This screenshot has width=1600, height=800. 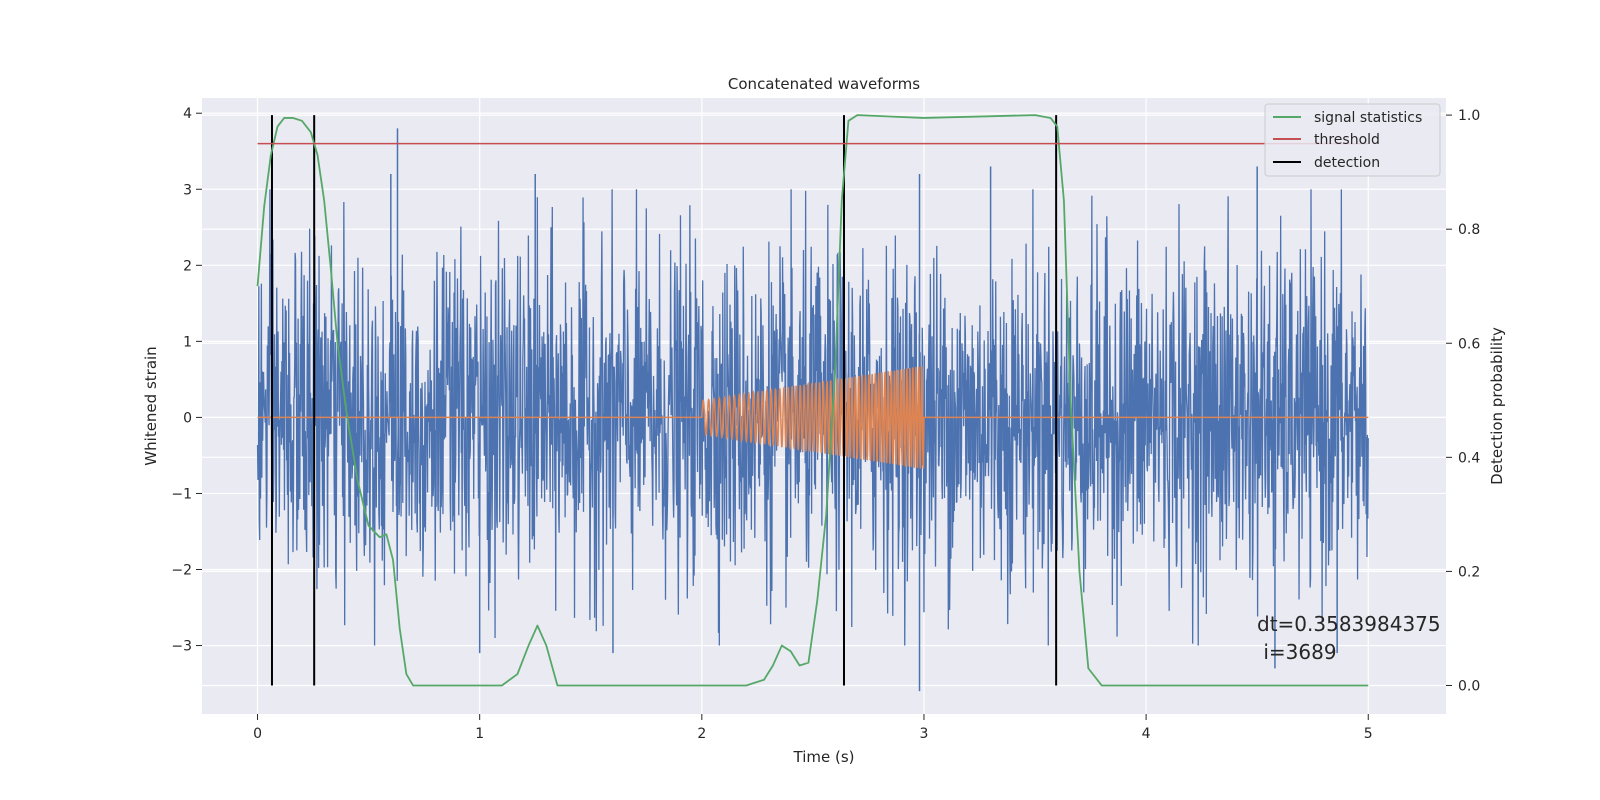 I want to click on right-axis: 1.0 0.8 0.6 0.4 0.2 0.0, so click(x=1463, y=401).